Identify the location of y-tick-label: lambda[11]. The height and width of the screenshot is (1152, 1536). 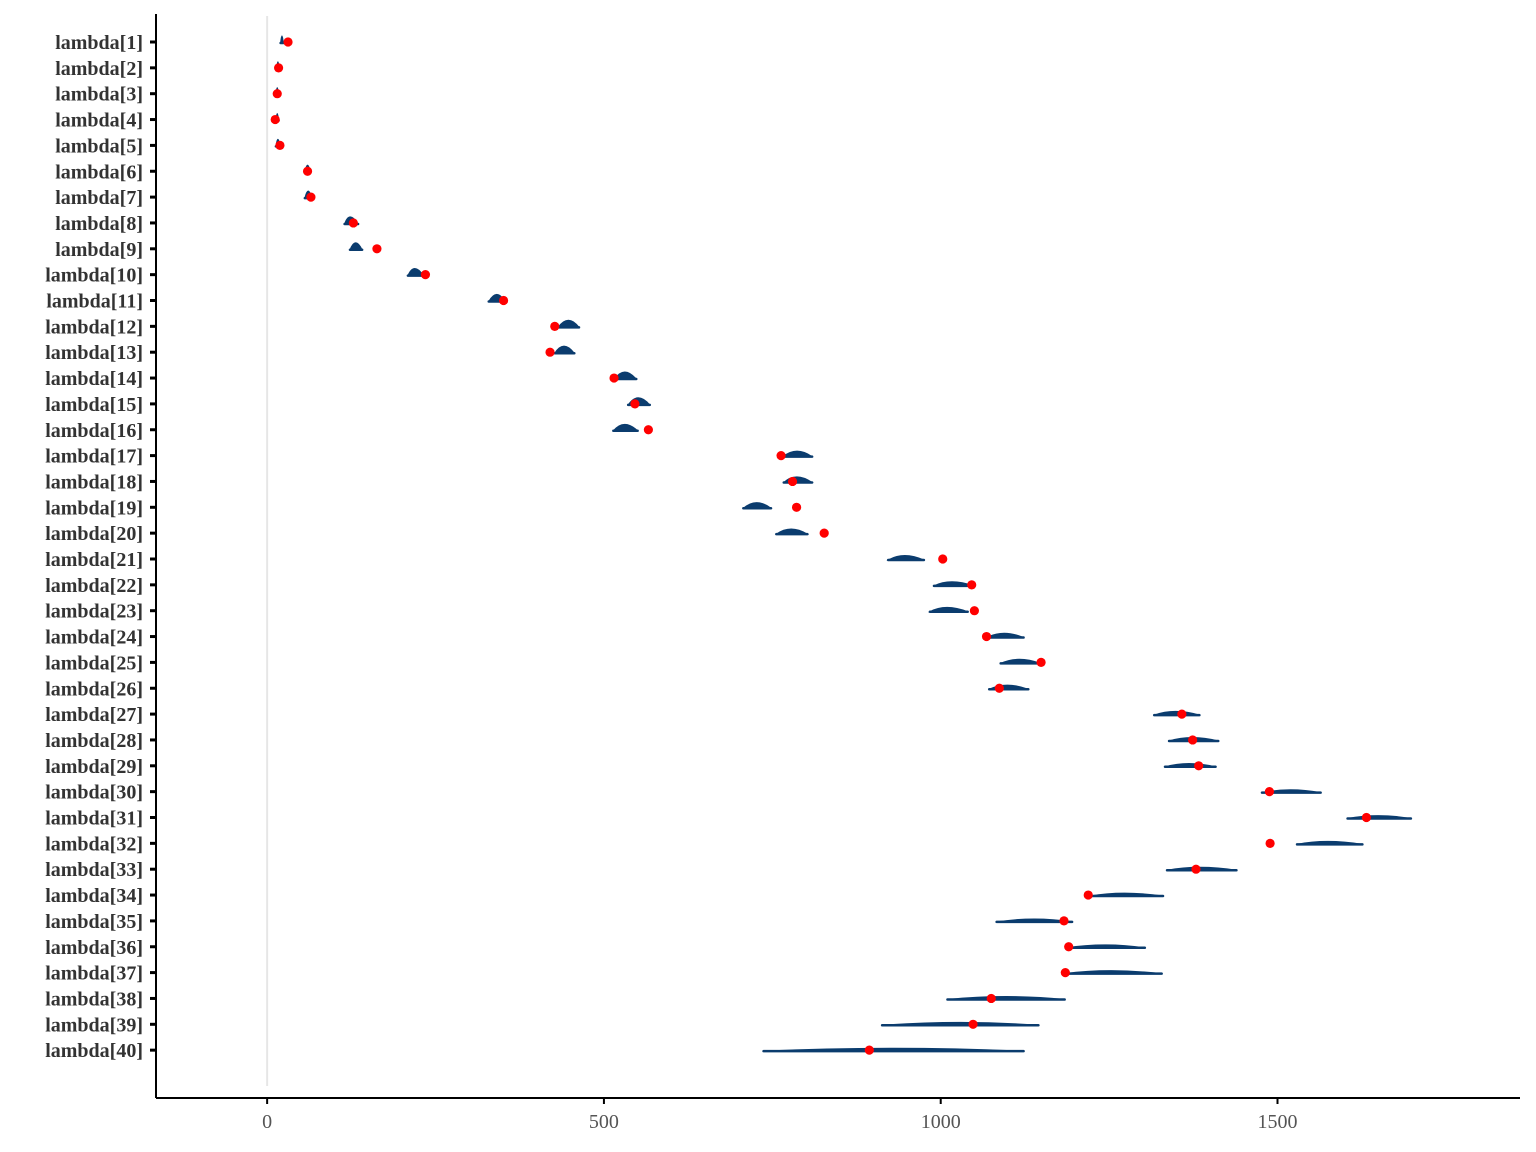
(94, 302).